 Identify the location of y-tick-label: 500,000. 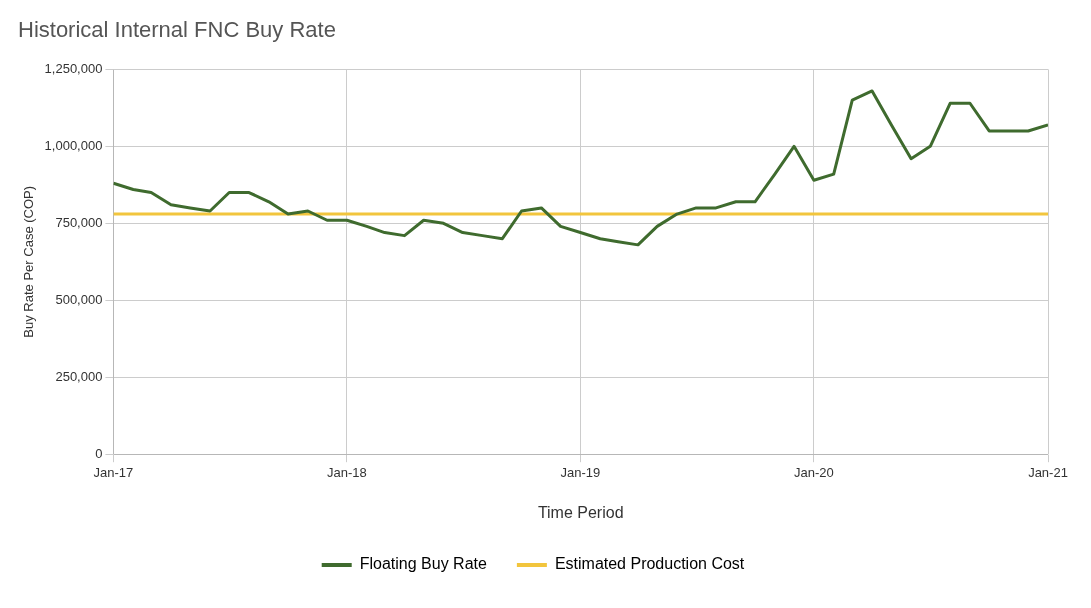
(79, 299).